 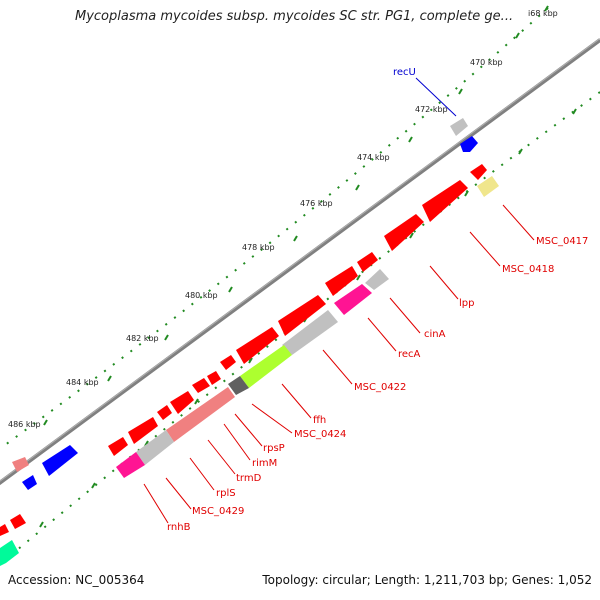 What do you see at coordinates (409, 354) in the screenshot?
I see `gene-label-recA: recA` at bounding box center [409, 354].